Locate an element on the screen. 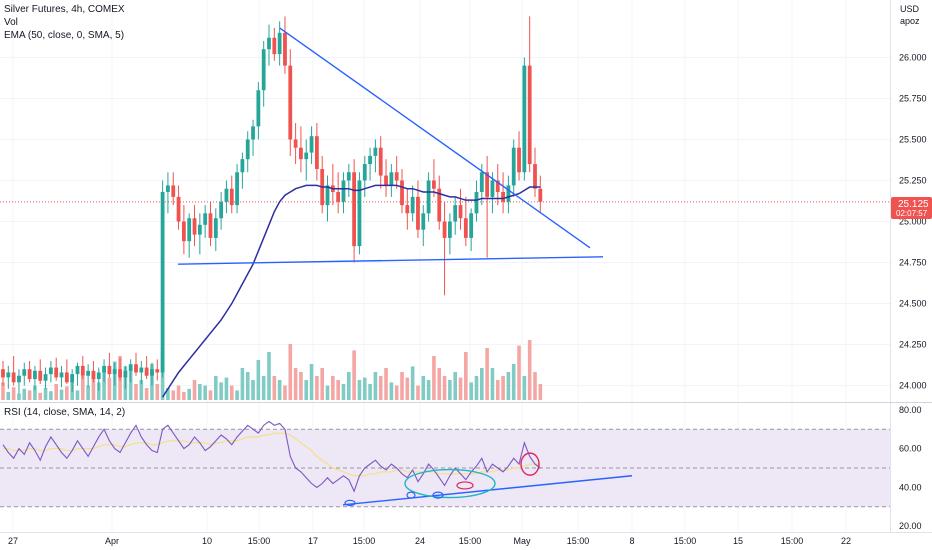 The width and height of the screenshot is (932, 550). price-tick-label: 24.250 is located at coordinates (913, 345).